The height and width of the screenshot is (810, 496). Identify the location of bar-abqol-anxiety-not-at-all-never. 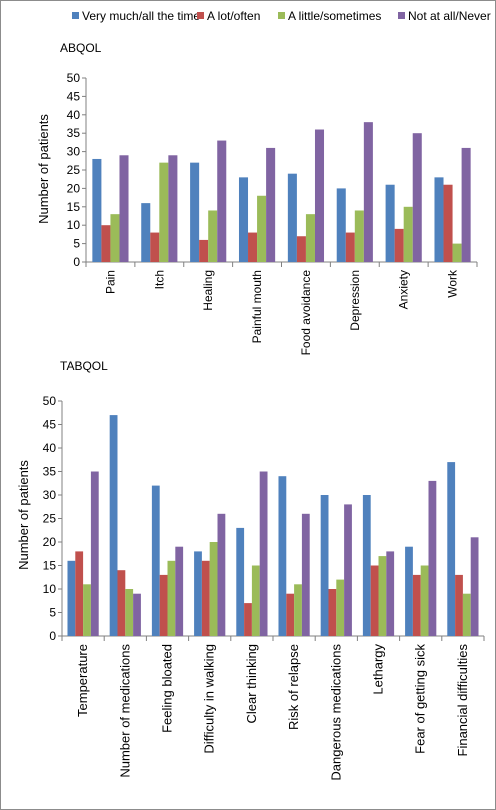
(417, 197).